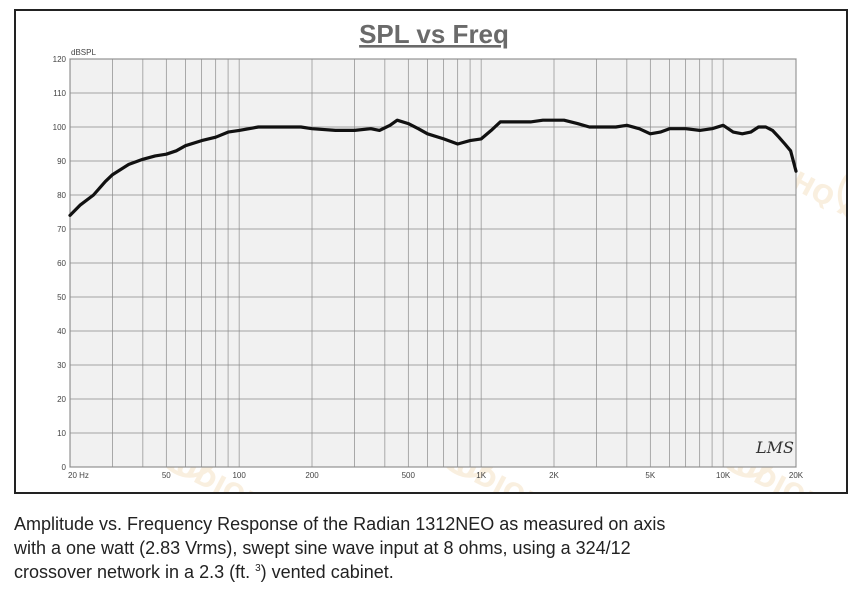 This screenshot has height=598, width=865. What do you see at coordinates (327, 572) in the screenshot?
I see `caption-line-3b: ) vented cabinet.` at bounding box center [327, 572].